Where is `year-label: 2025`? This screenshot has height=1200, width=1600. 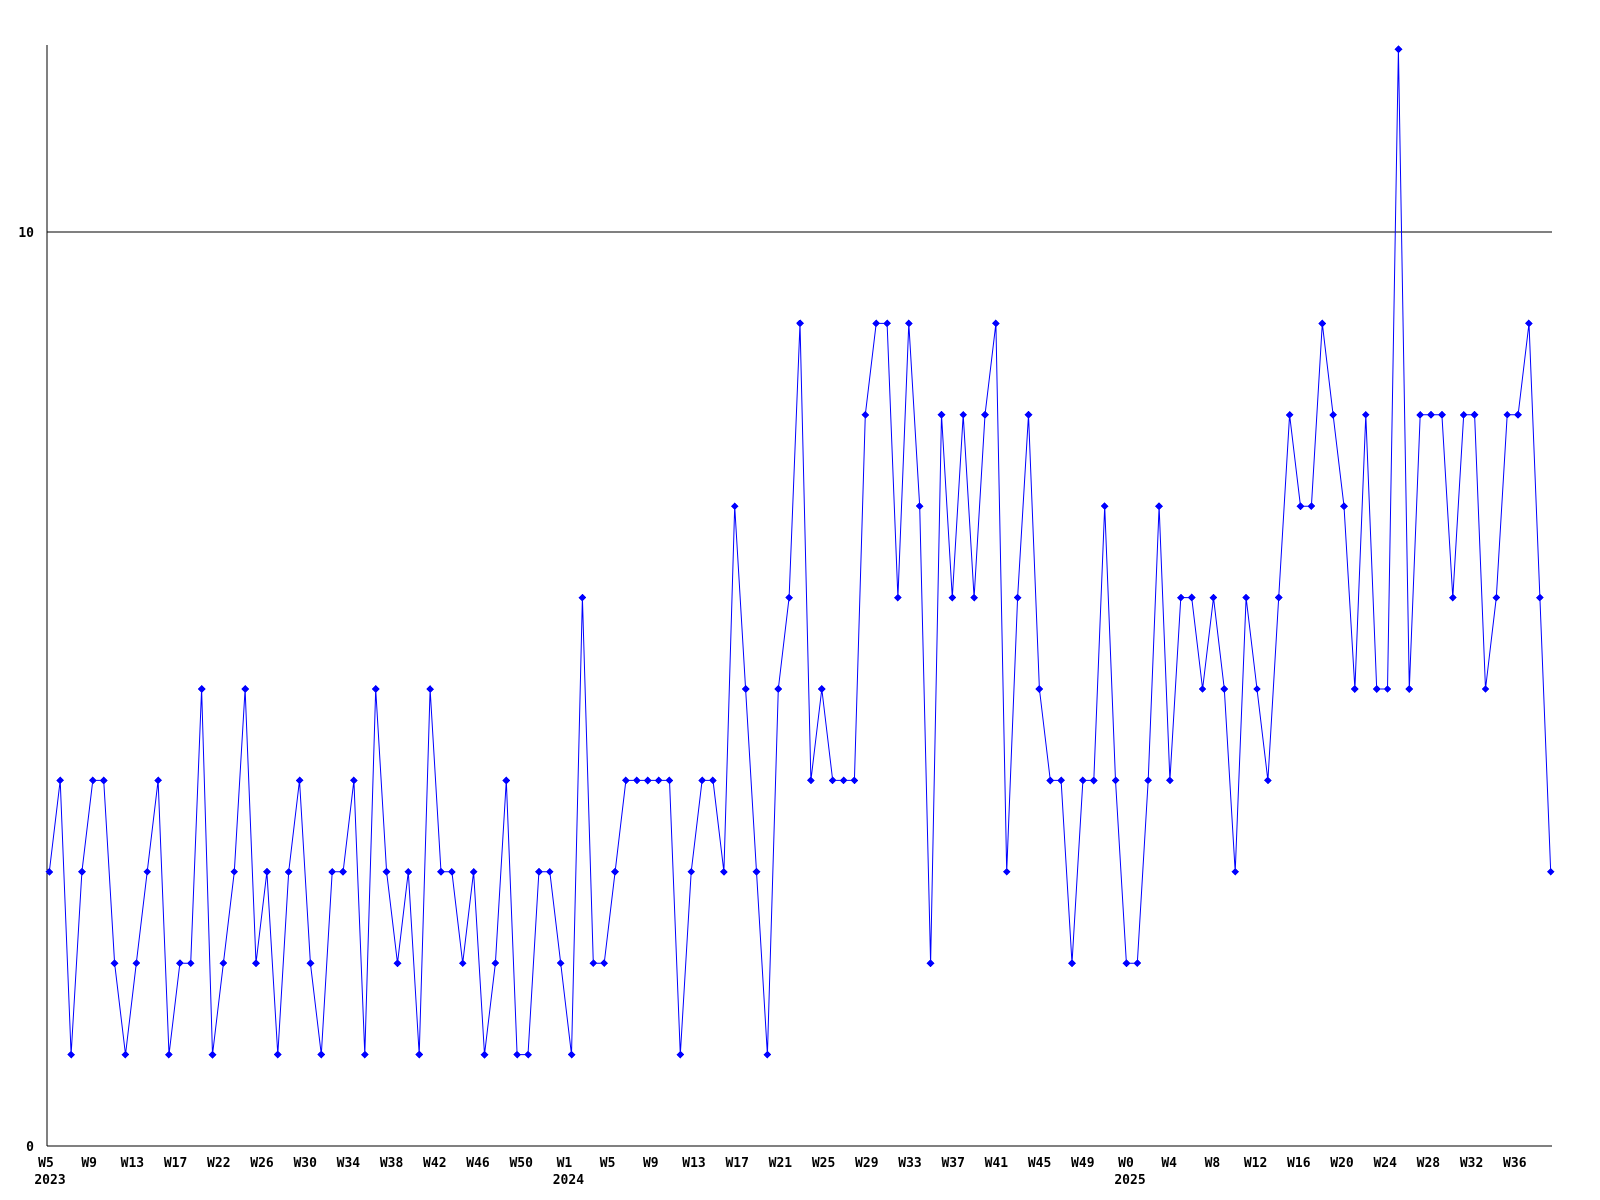 year-label: 2025 is located at coordinates (1129, 1180).